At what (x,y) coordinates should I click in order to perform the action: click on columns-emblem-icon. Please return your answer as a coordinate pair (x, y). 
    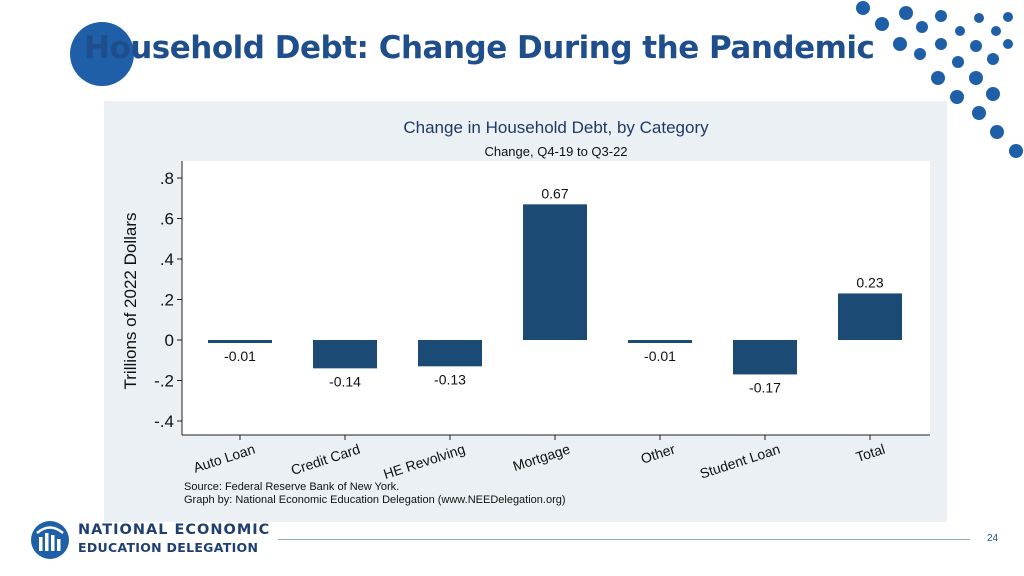
    Looking at the image, I should click on (50, 540).